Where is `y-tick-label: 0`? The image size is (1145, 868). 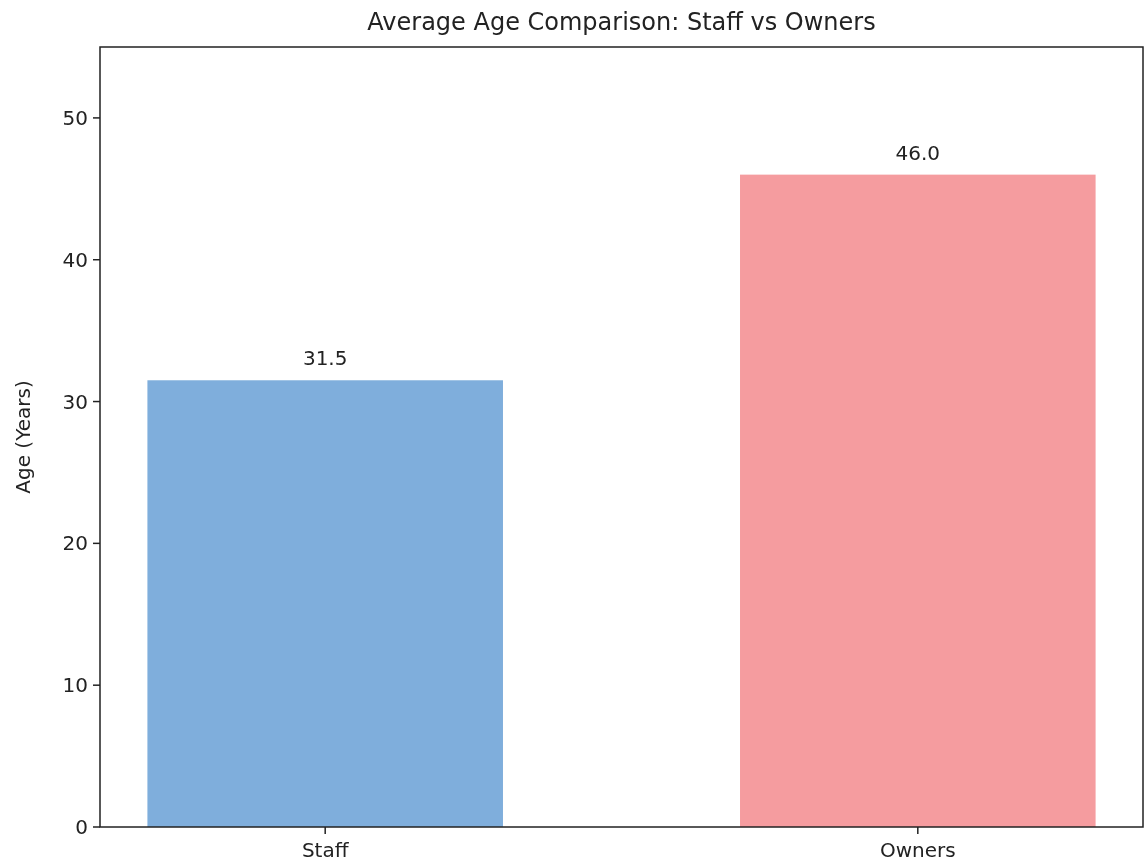
y-tick-label: 0 is located at coordinates (81, 827).